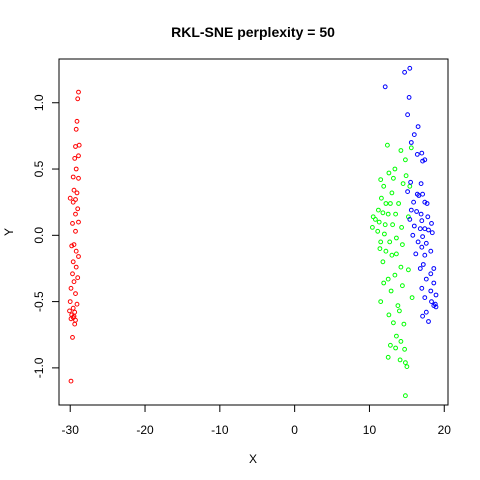 The height and width of the screenshot is (480, 480). Describe the element at coordinates (39, 301) in the screenshot. I see `y-tick-label: -0.5` at that location.